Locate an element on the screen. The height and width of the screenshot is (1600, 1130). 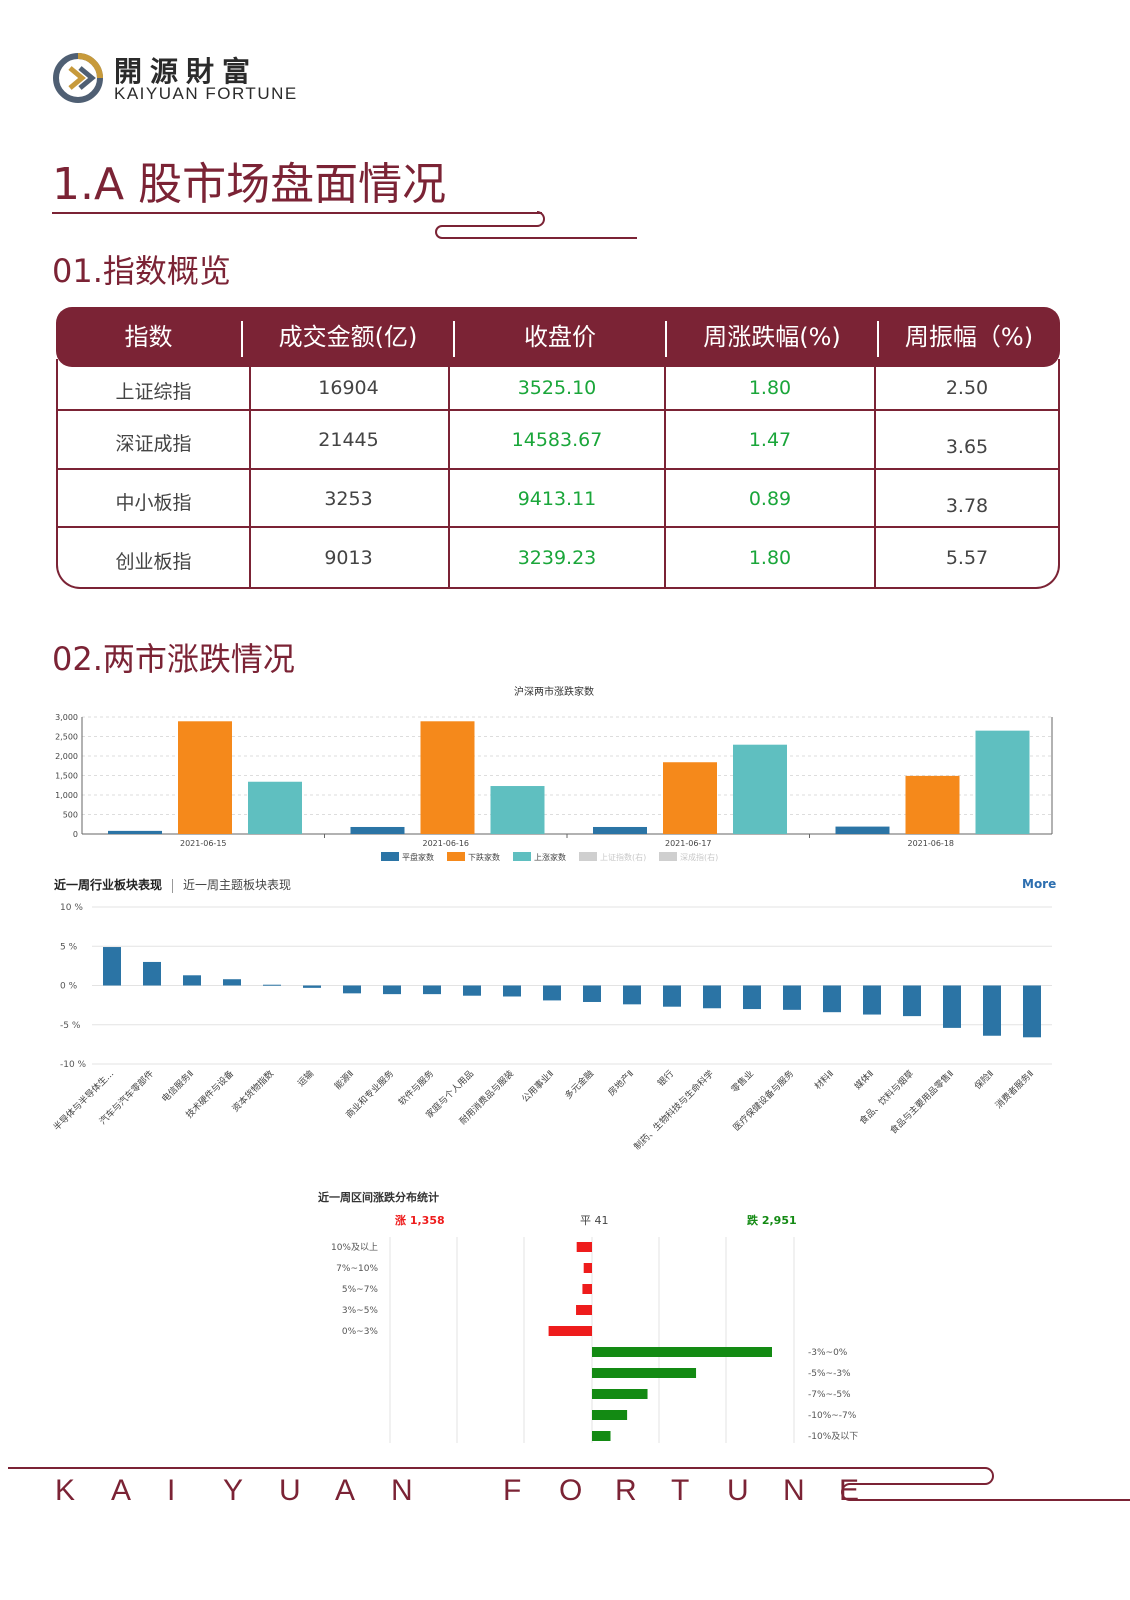
close-price: 3525.10 is located at coordinates (557, 388).